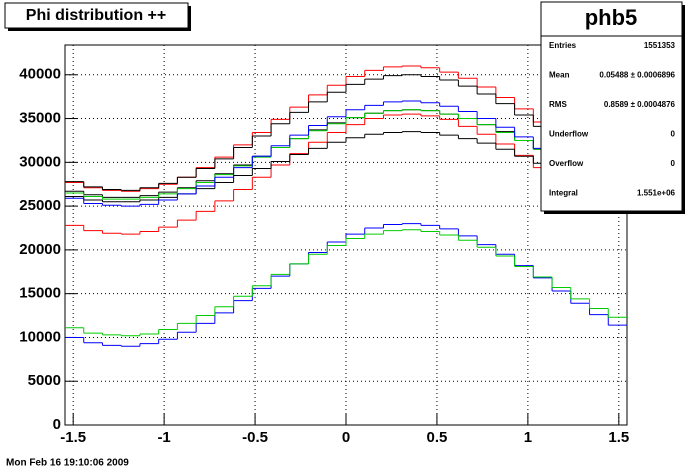 Image resolution: width=696 pixels, height=472 pixels. I want to click on y-tick-label: 40000, so click(40, 74).